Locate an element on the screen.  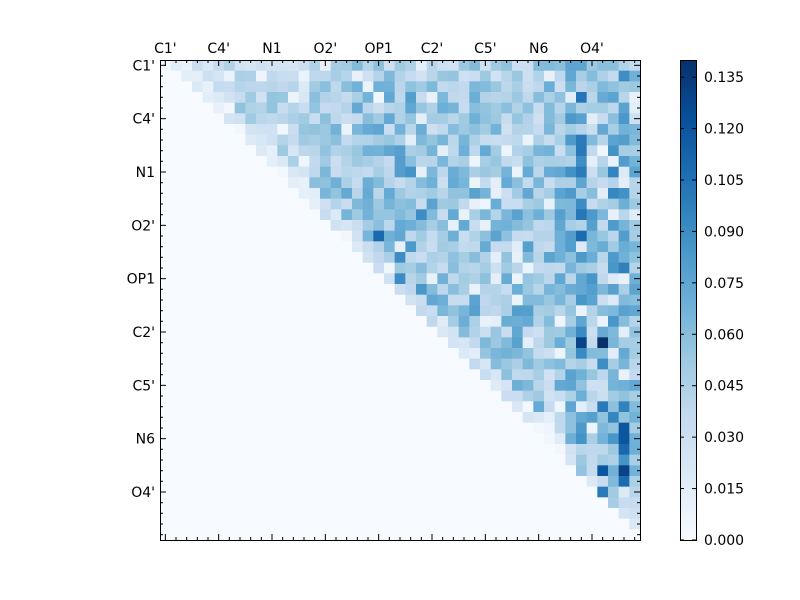
colorbar-ticks is located at coordinates (688, 308).